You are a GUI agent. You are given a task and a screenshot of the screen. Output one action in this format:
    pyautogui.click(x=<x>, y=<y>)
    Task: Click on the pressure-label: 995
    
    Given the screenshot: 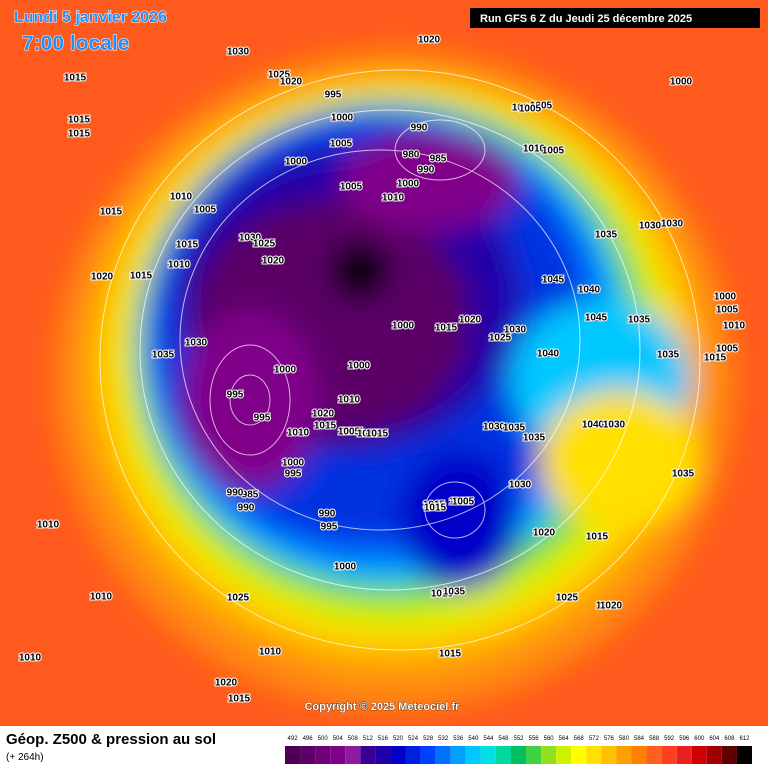 What is the action you would take?
    pyautogui.click(x=329, y=527)
    